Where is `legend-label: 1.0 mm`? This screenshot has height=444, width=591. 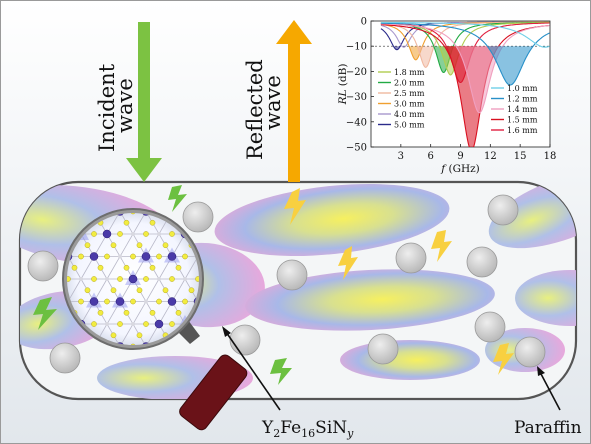 legend-label: 1.0 mm is located at coordinates (522, 88).